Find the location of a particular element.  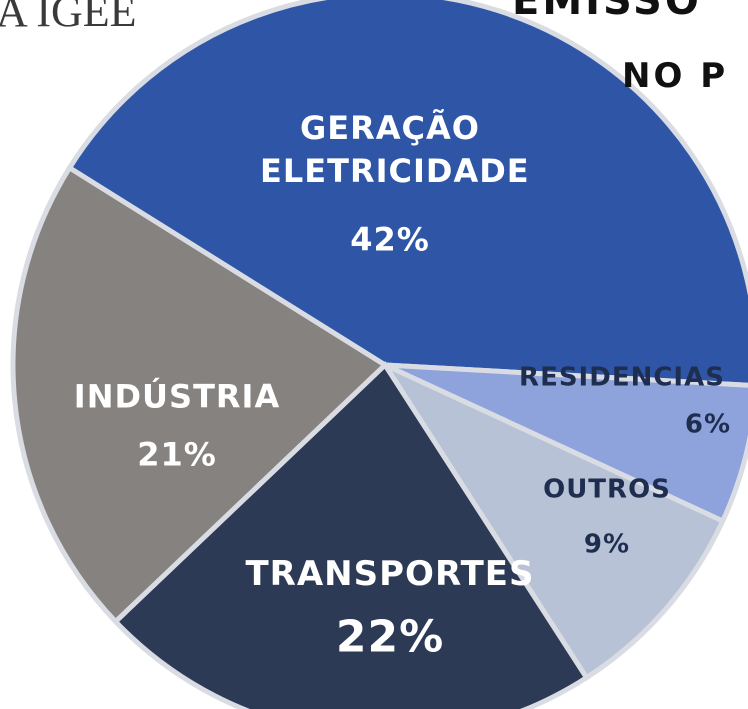

slice-label: GERAÇÃO ELETRICIDADE is located at coordinates (395, 149).